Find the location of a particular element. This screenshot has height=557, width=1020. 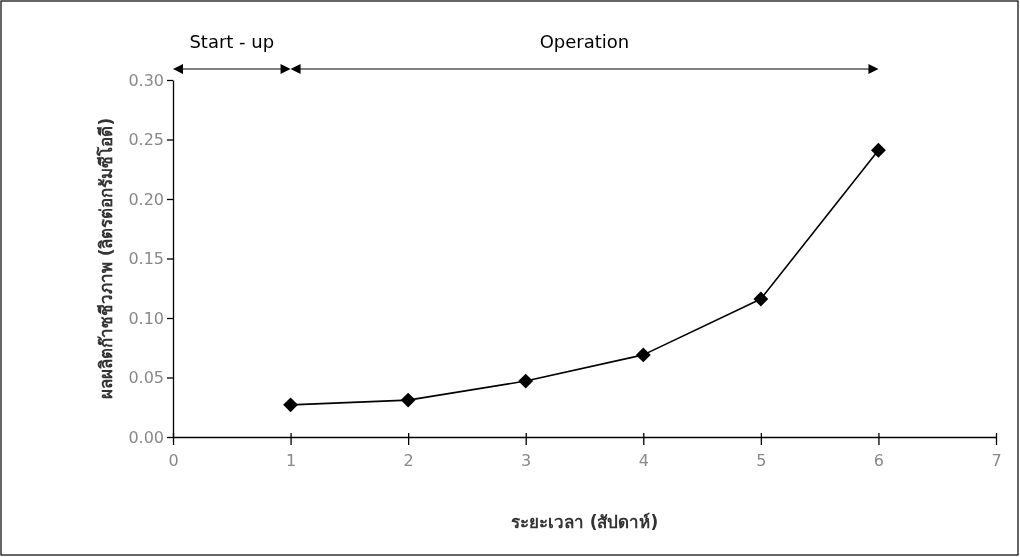

x-tick-label: 2 is located at coordinates (408, 460).